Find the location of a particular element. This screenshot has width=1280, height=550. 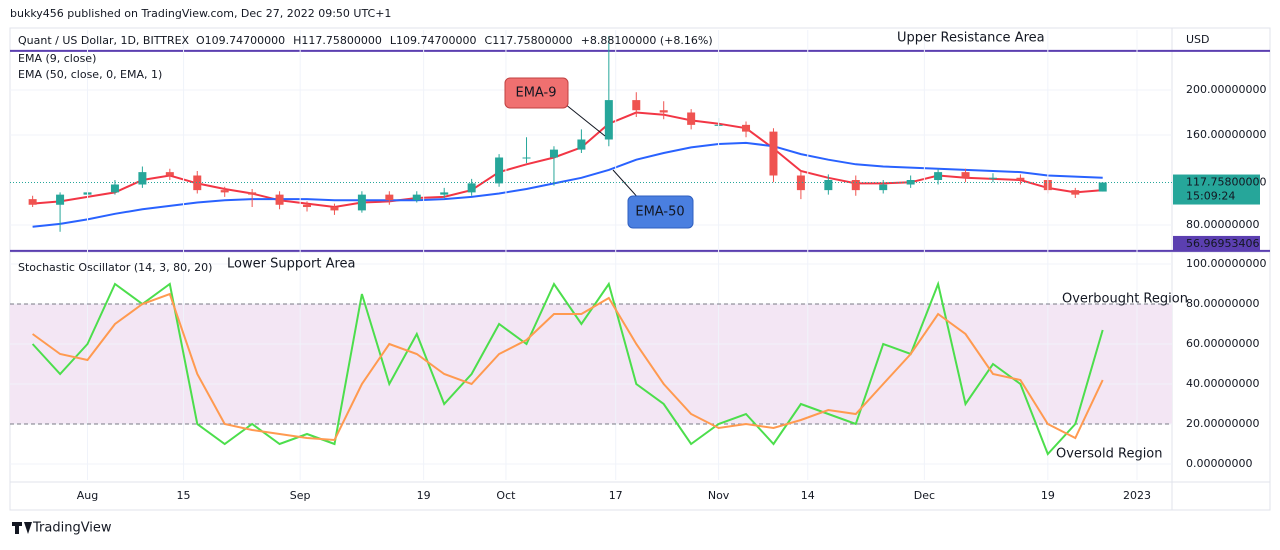

y-tick-label: 20.00000000 is located at coordinates (1222, 423).